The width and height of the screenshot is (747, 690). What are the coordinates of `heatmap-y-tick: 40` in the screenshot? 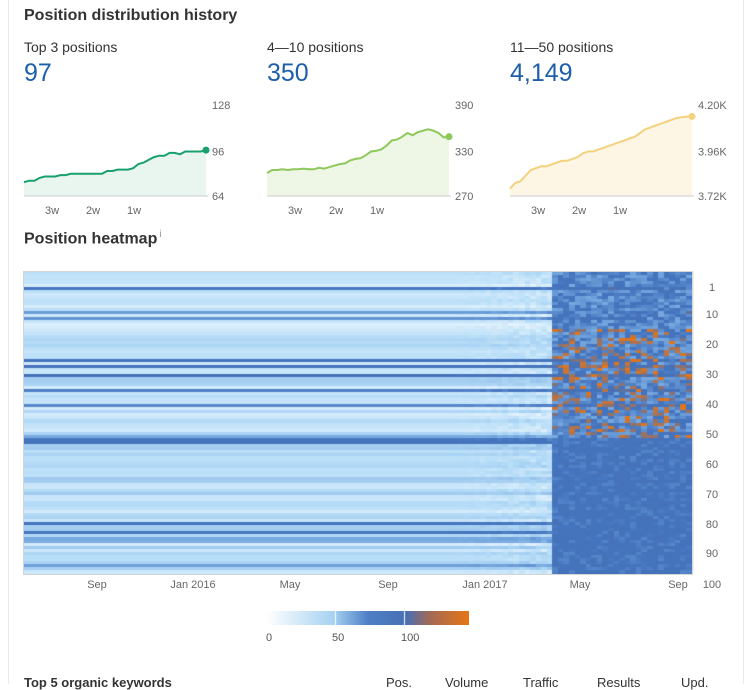 It's located at (712, 405).